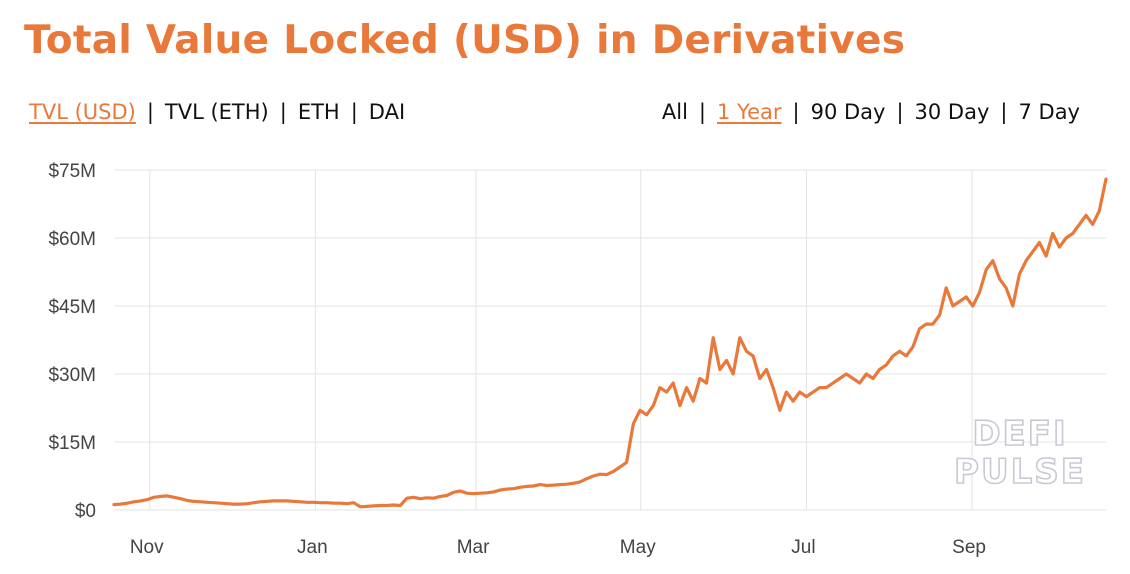 The width and height of the screenshot is (1130, 574). I want to click on y-tick-label: $60M, so click(72, 239).